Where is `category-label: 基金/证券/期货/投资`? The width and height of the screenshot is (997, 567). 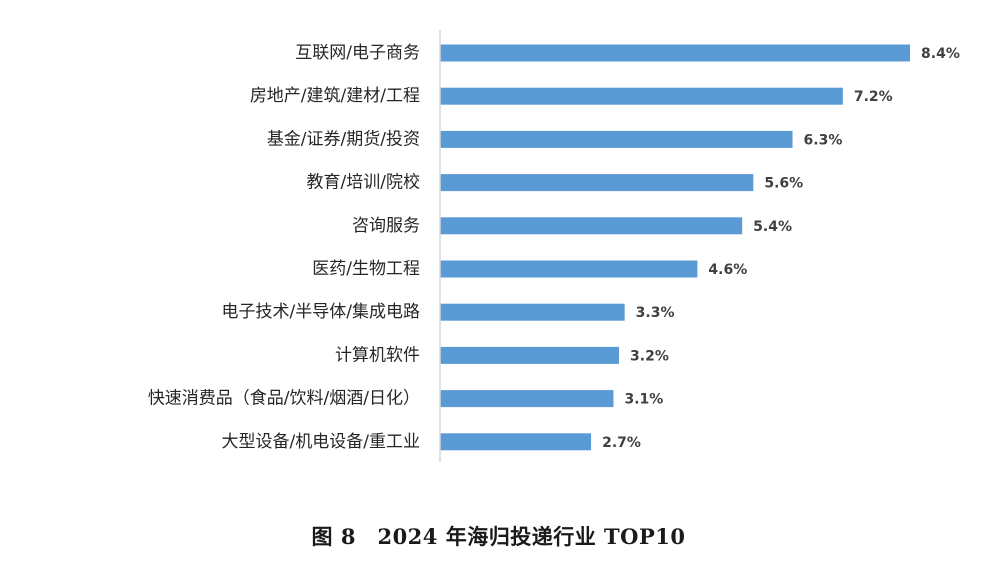
category-label: 基金/证券/期货/投资 is located at coordinates (343, 139).